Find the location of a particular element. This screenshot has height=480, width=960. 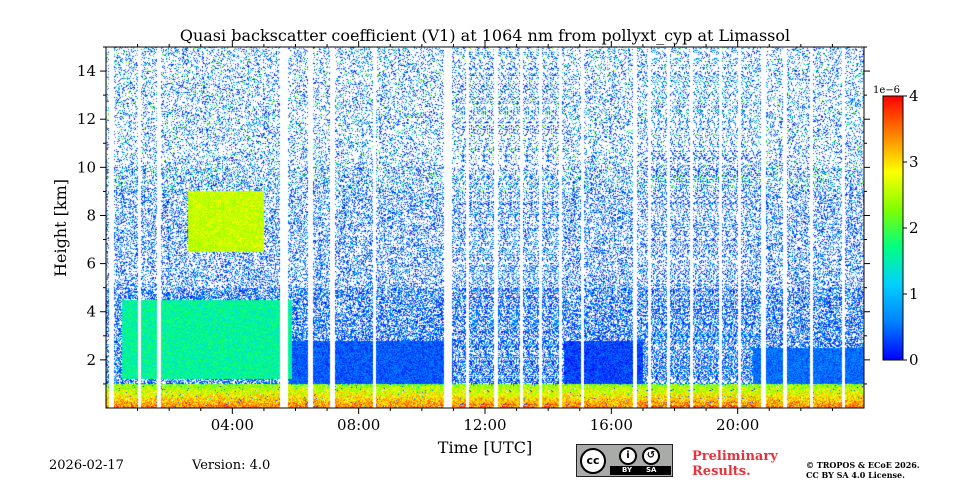

colorbar is located at coordinates (893, 228).